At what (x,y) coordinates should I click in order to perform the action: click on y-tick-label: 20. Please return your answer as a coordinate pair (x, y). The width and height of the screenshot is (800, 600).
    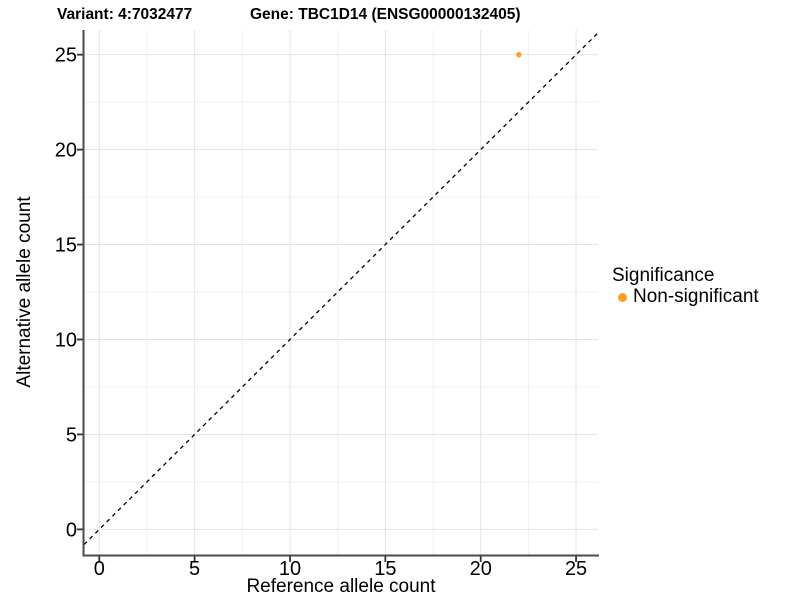
    Looking at the image, I should click on (66, 151).